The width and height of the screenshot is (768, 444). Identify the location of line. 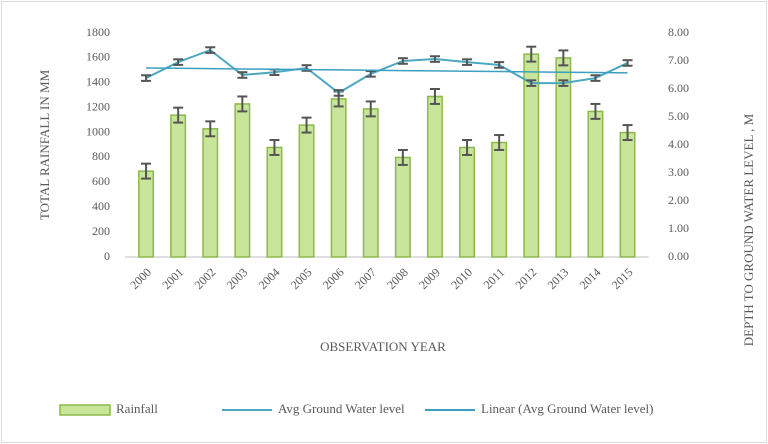
(386, 71).